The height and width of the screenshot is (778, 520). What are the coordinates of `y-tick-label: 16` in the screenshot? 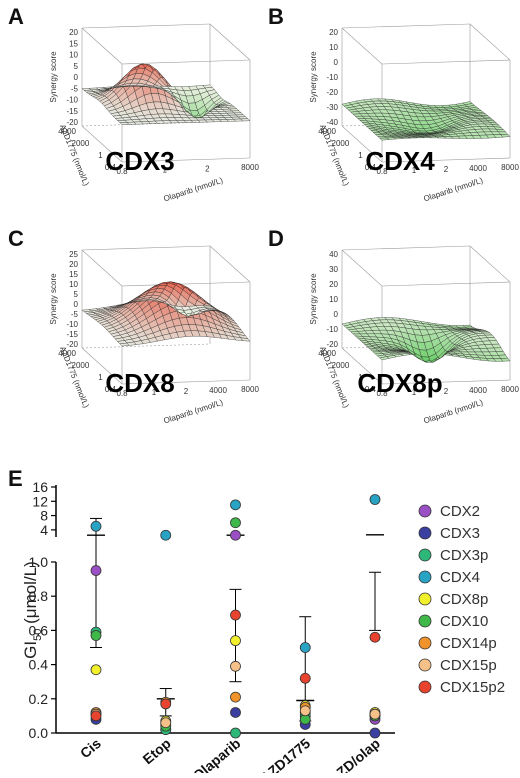 It's located at (40, 487).